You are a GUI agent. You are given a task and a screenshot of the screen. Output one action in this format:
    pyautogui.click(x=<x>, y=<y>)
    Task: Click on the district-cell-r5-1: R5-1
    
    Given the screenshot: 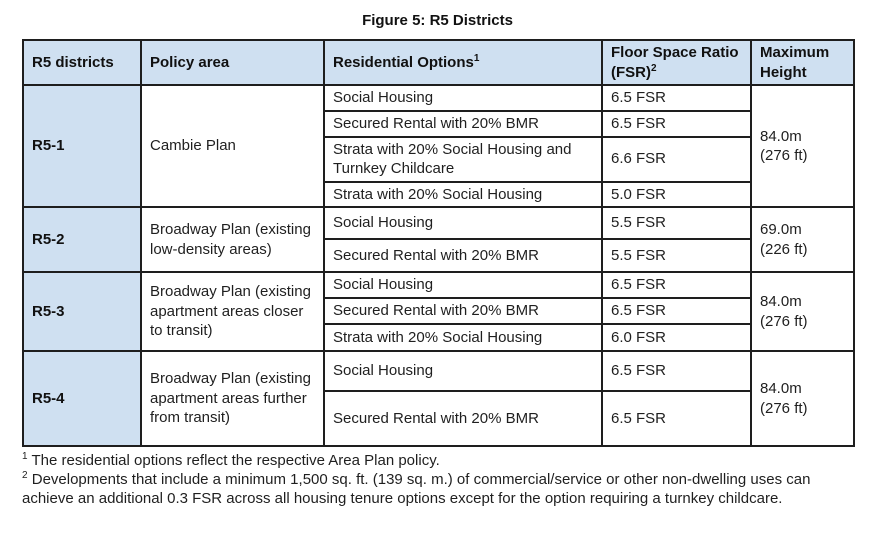 What is the action you would take?
    pyautogui.click(x=82, y=146)
    